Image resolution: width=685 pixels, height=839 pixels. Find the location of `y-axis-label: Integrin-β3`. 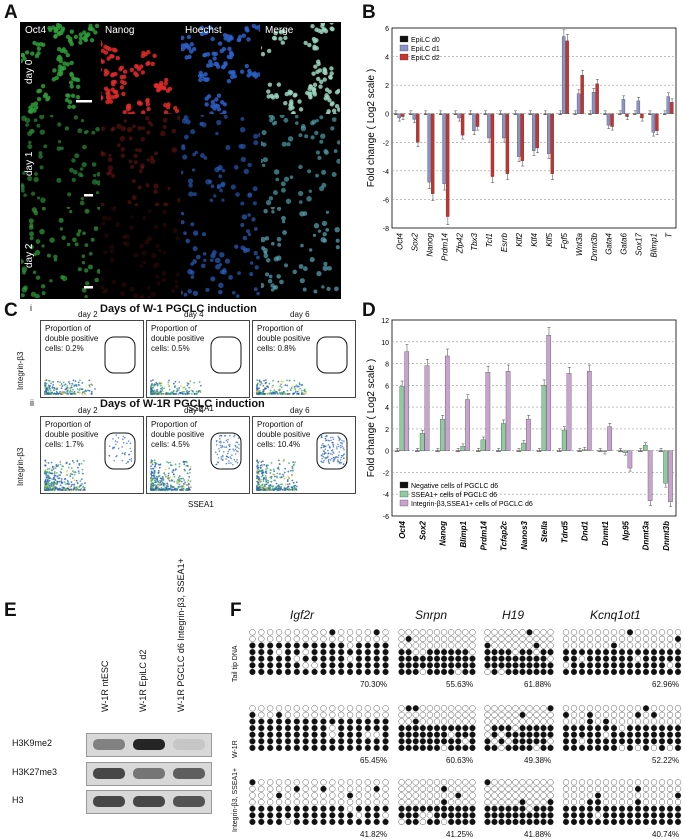

y-axis-label: Integrin-β3 is located at coordinates (20, 467).